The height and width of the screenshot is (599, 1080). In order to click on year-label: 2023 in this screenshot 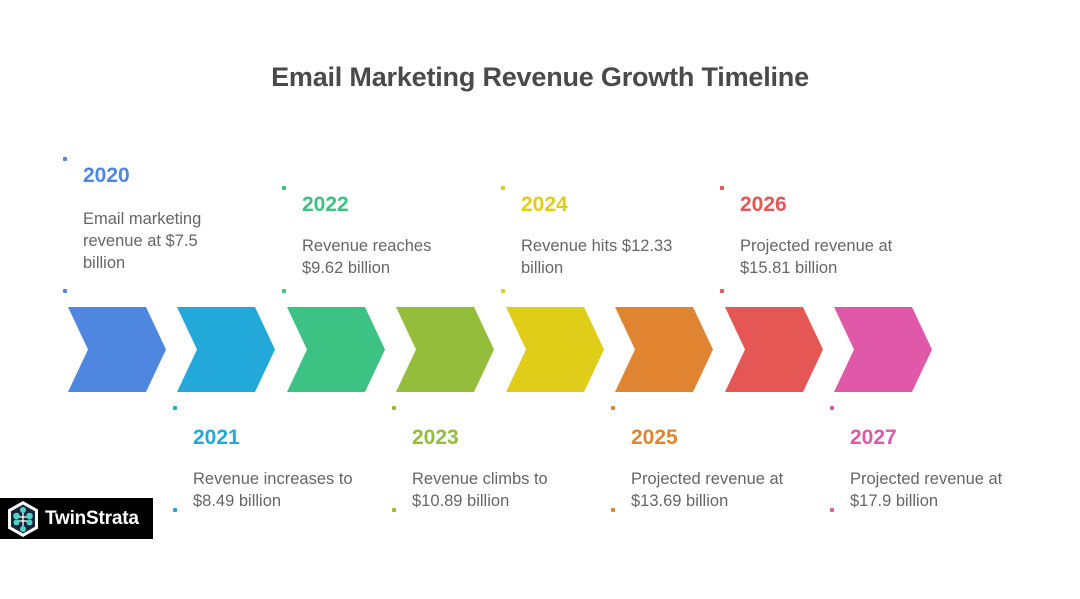, I will do `click(435, 437)`.